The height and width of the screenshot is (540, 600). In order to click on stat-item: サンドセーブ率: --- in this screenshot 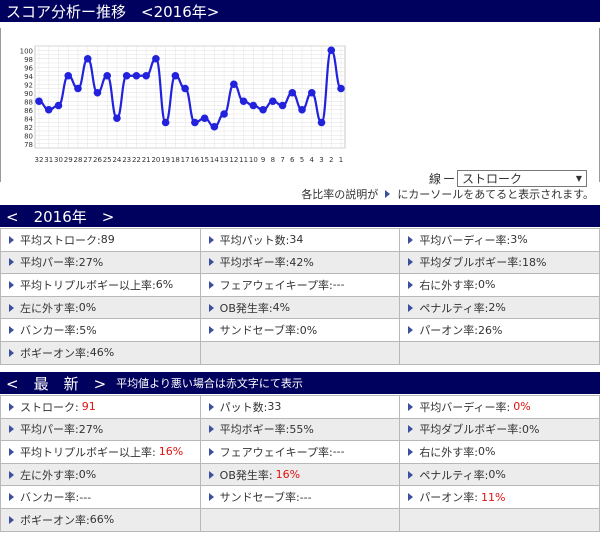, I will do `click(303, 497)`.